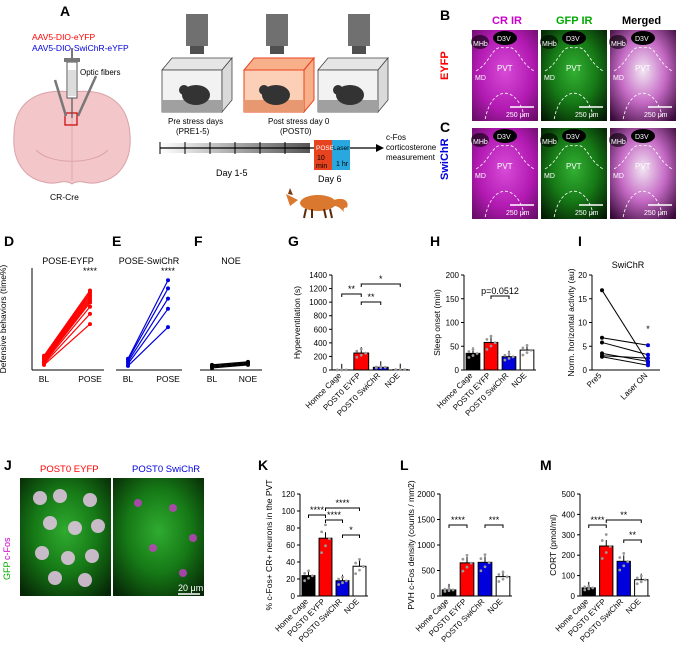 This screenshot has width=700, height=663. Describe the element at coordinates (166, 469) in the screenshot. I see `j-swichr-title: POST0 SwiChR` at that location.